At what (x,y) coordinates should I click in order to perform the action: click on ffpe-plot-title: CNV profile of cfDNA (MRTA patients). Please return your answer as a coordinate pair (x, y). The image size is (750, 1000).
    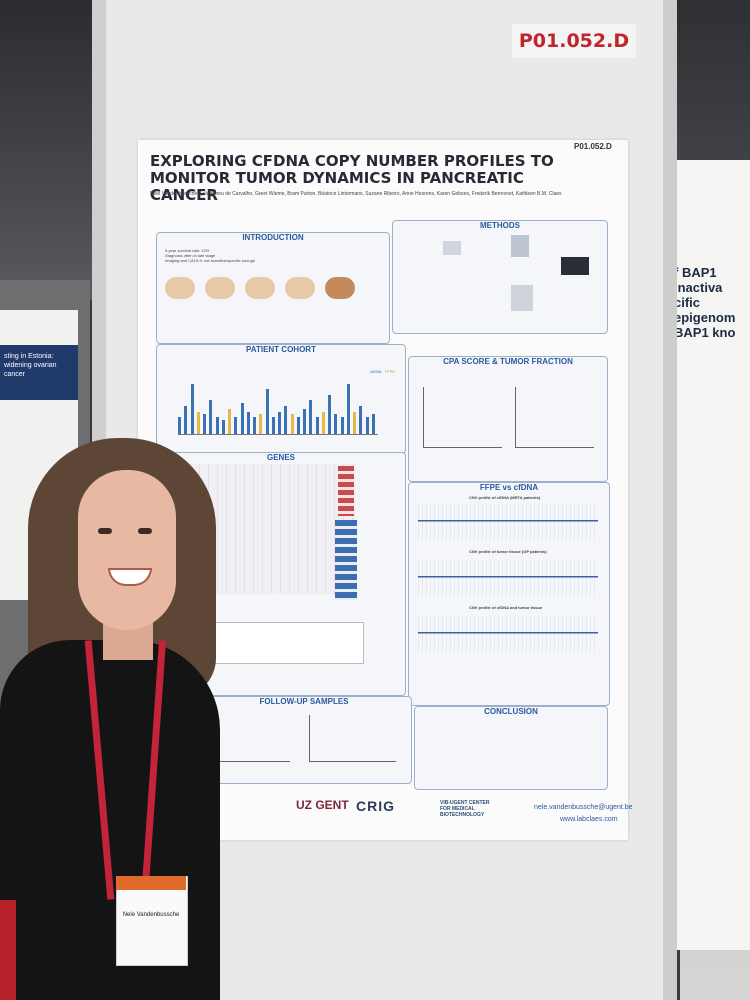
    Looking at the image, I should click on (505, 497).